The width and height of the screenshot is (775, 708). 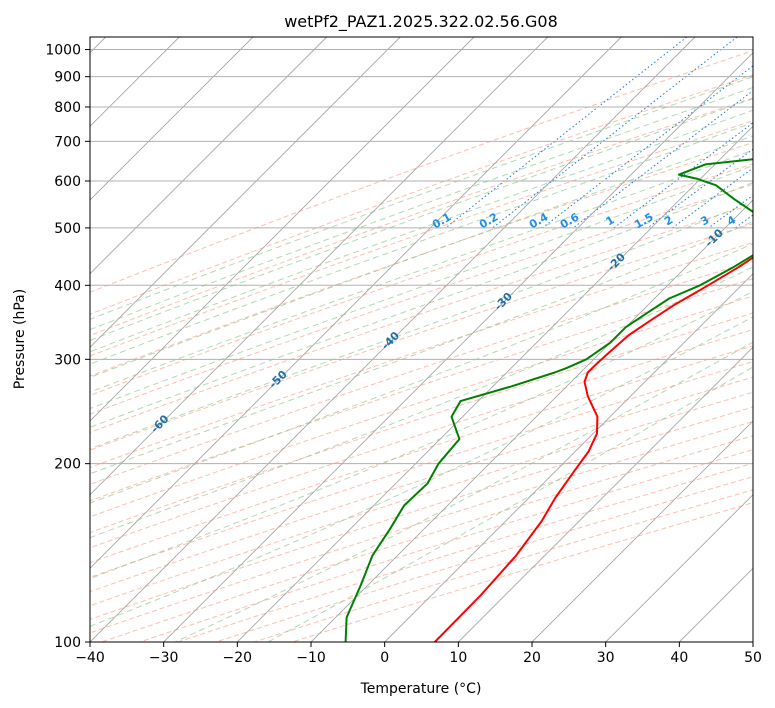 What do you see at coordinates (503, 301) in the screenshot?
I see `isotherm-label: -30` at bounding box center [503, 301].